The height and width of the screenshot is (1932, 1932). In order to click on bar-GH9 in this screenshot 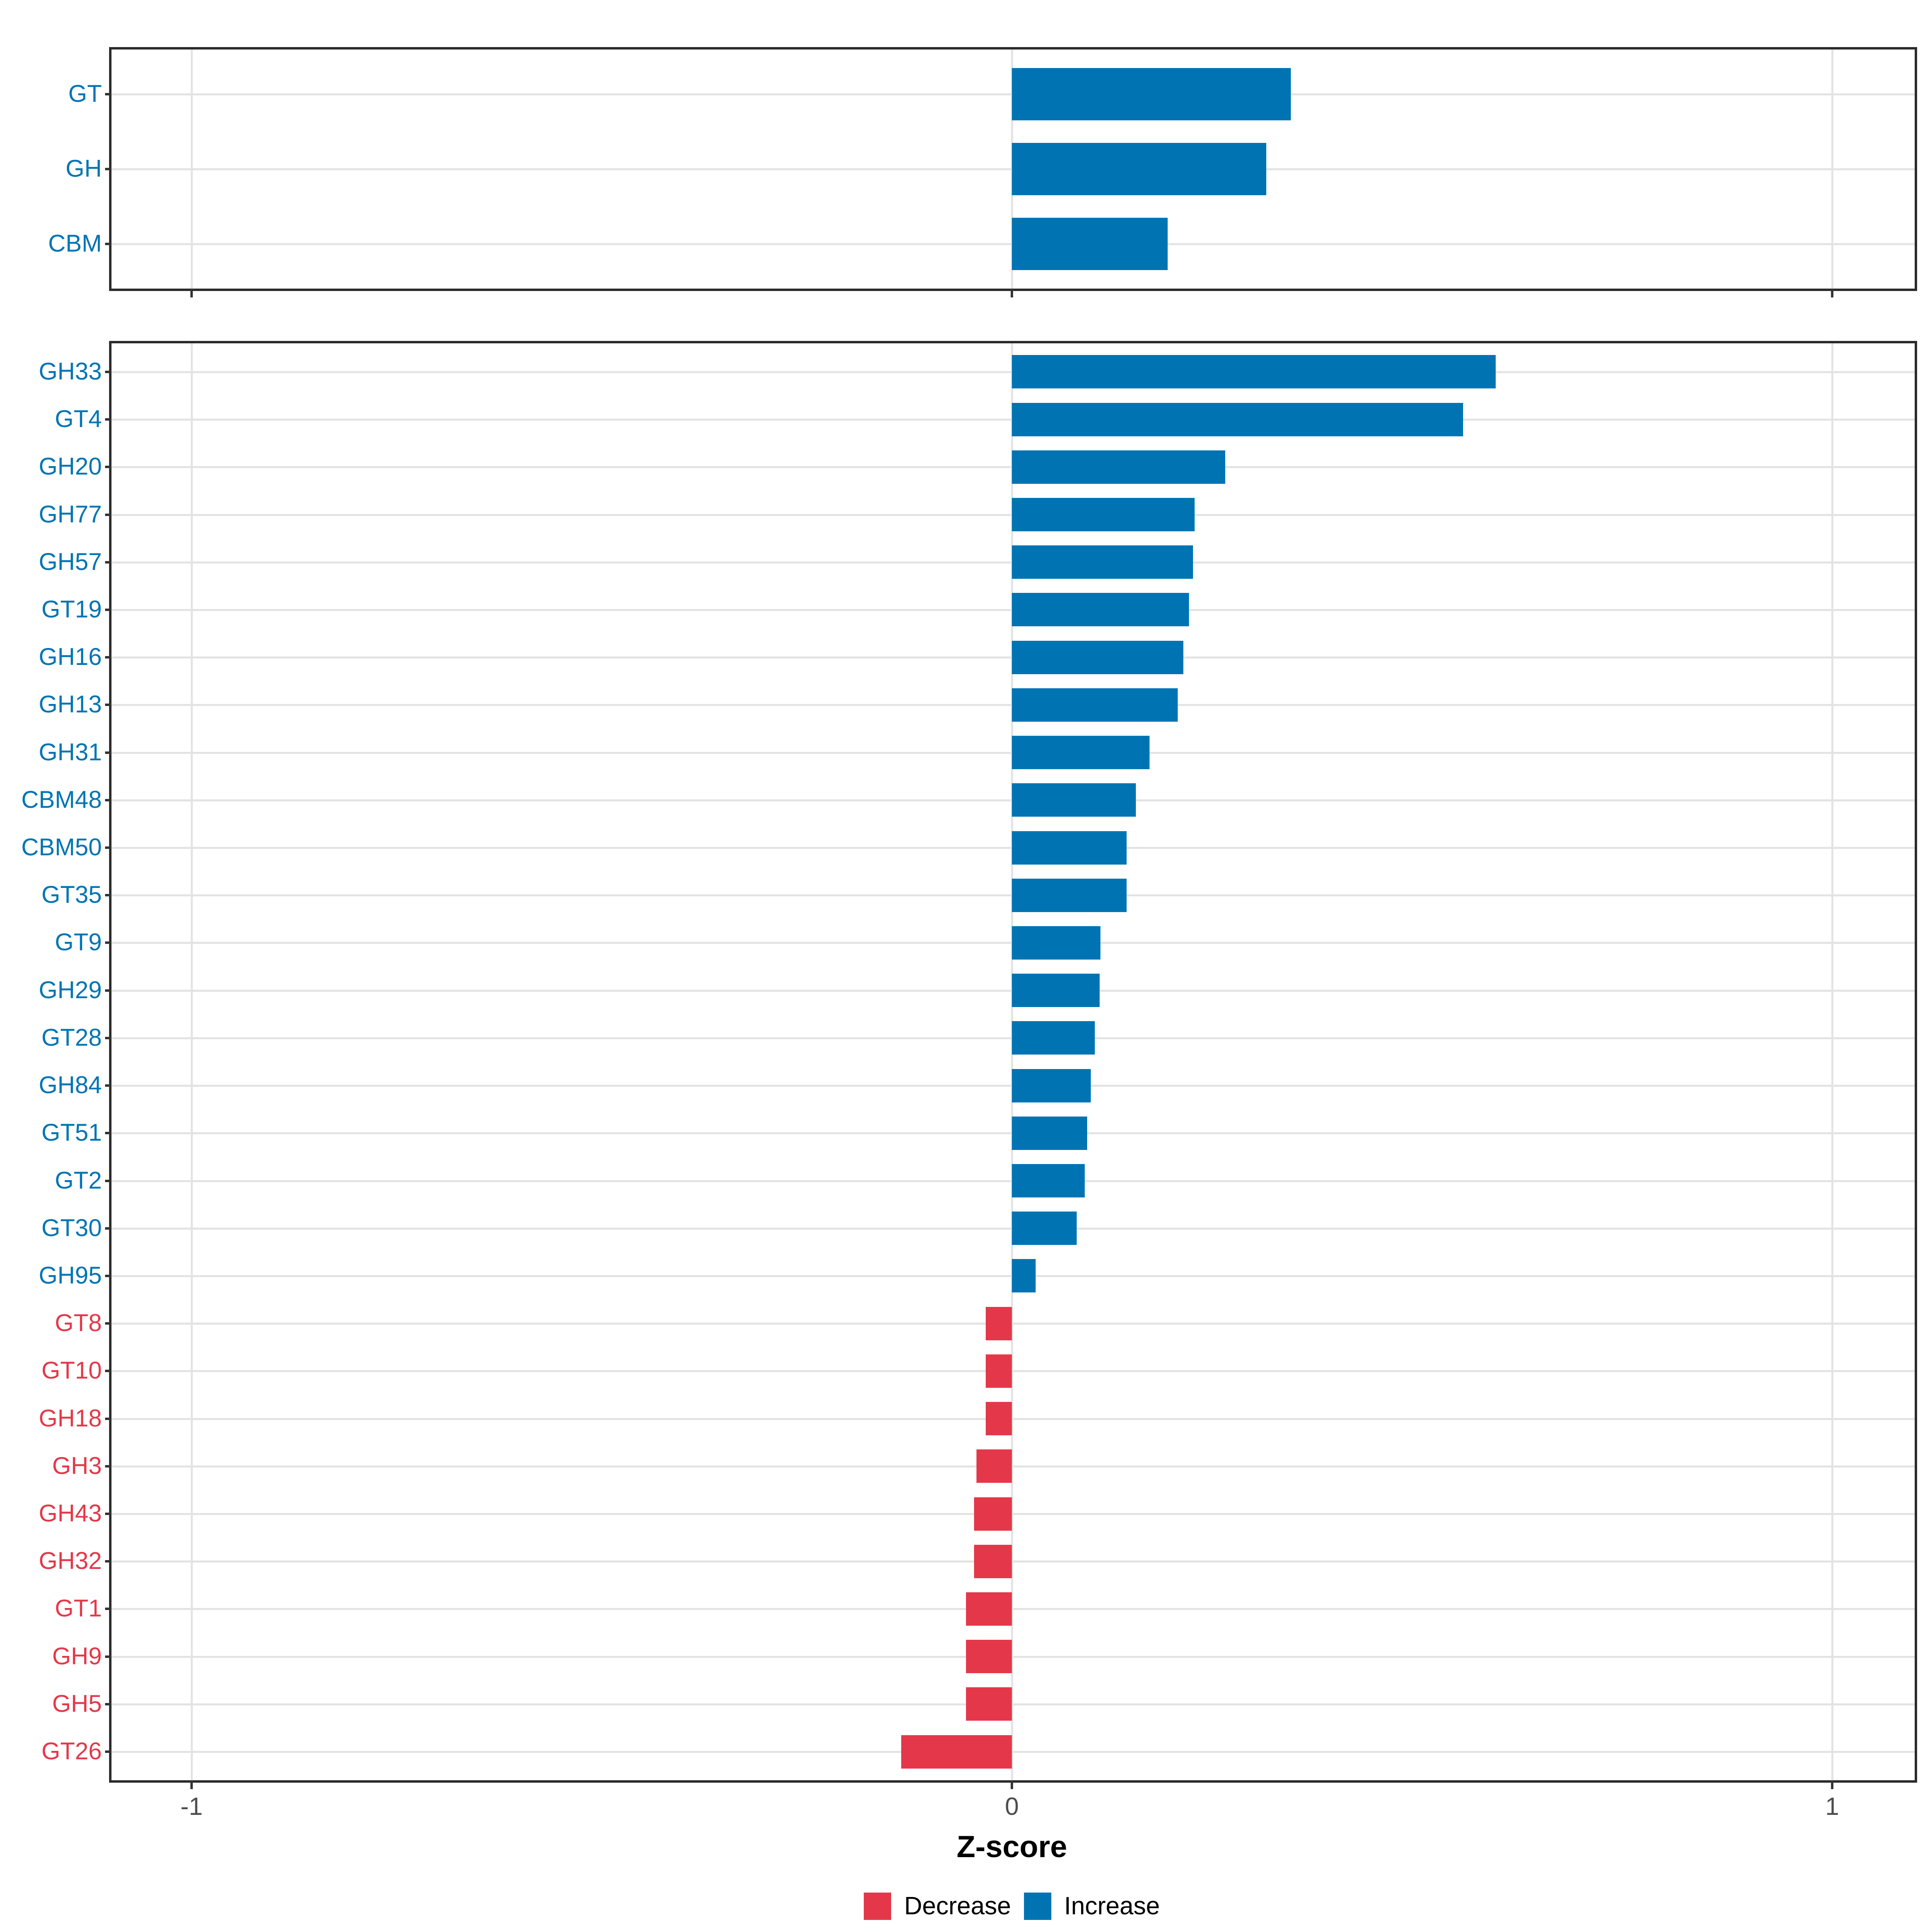, I will do `click(989, 1656)`.